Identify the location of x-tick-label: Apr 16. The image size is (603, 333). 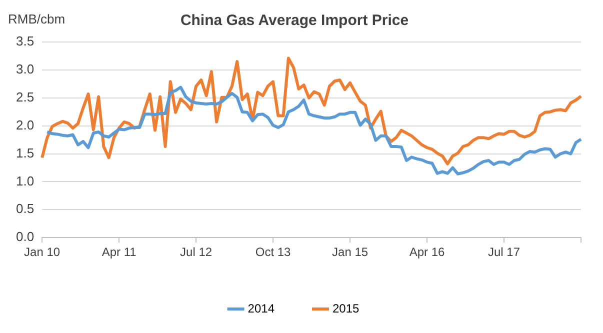
(427, 252).